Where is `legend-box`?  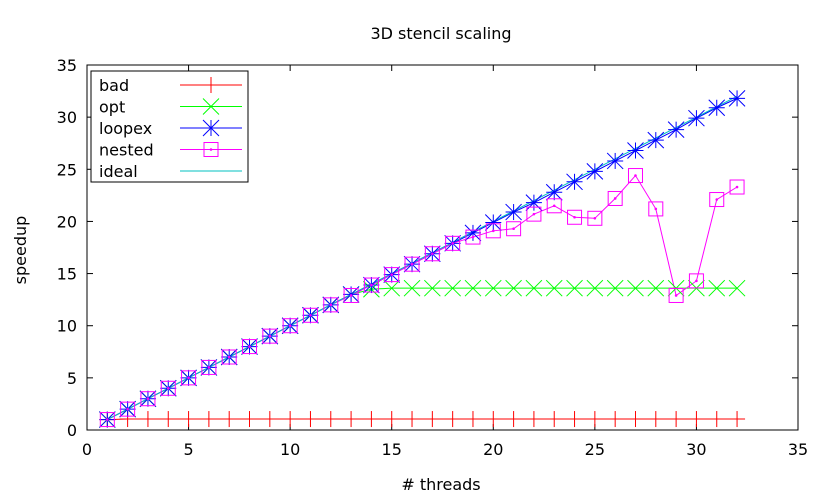 legend-box is located at coordinates (169, 126).